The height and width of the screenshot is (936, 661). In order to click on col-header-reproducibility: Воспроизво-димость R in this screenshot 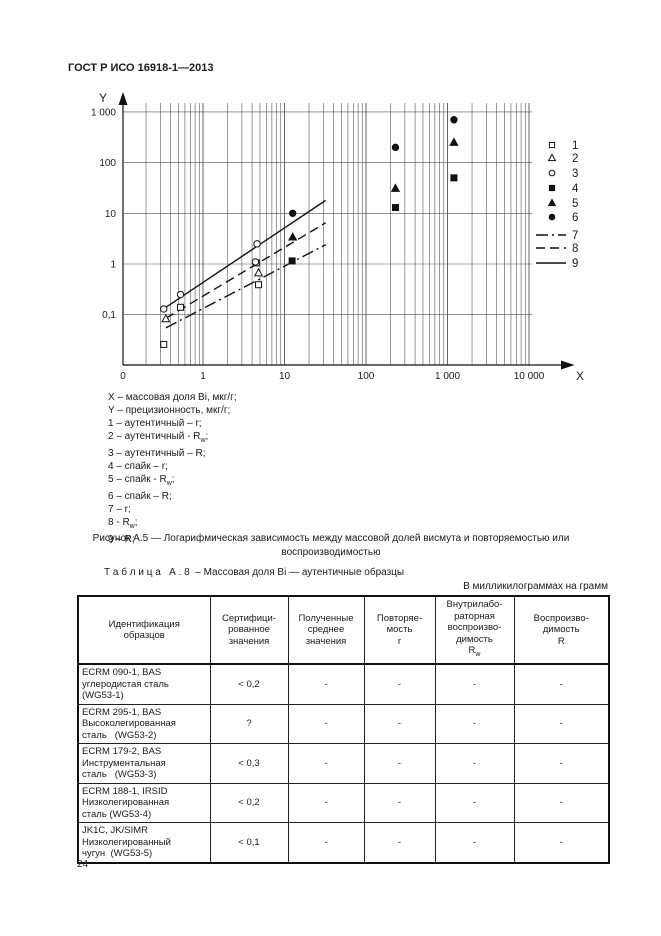, I will do `click(561, 630)`.